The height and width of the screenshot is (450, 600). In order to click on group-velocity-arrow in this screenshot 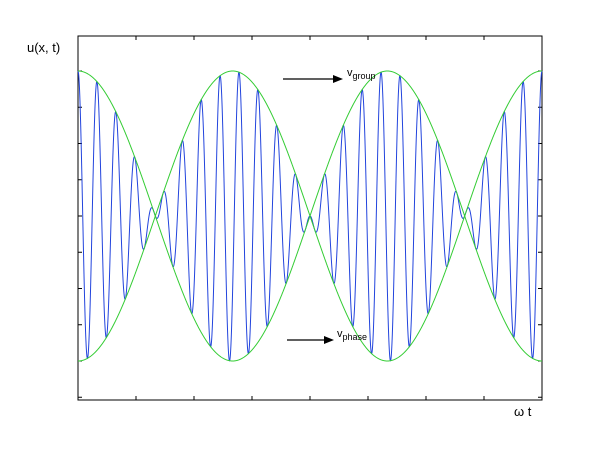, I will do `click(313, 79)`.